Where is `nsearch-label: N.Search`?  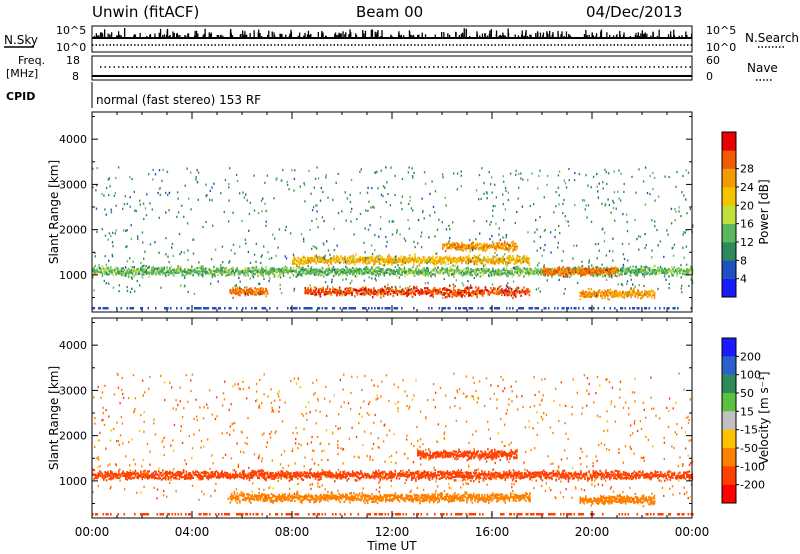 nsearch-label: N.Search is located at coordinates (772, 38).